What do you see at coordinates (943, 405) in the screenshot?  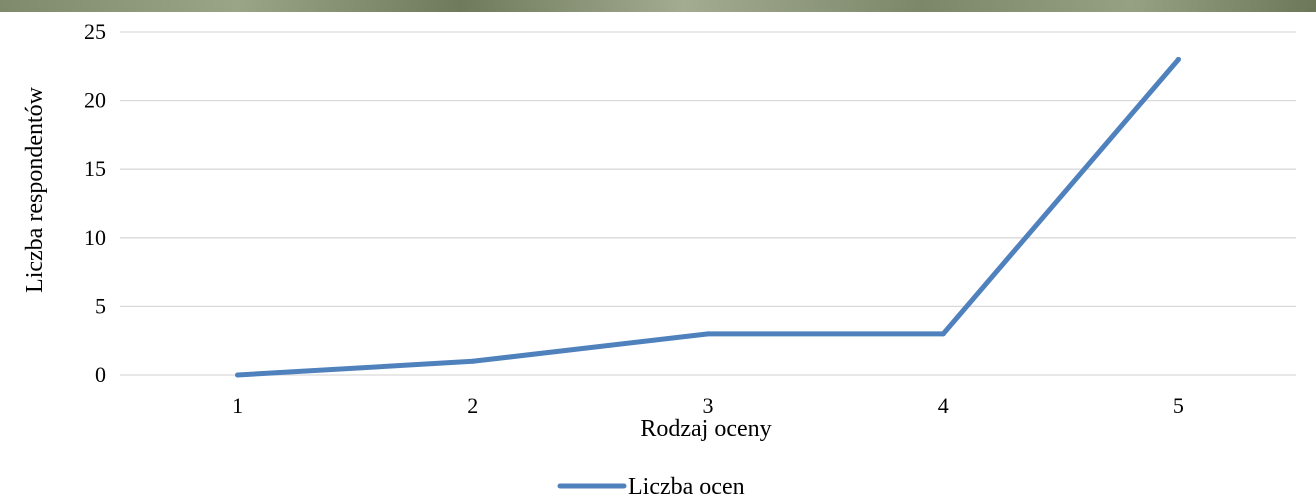 I see `x-tick-label: 4` at bounding box center [943, 405].